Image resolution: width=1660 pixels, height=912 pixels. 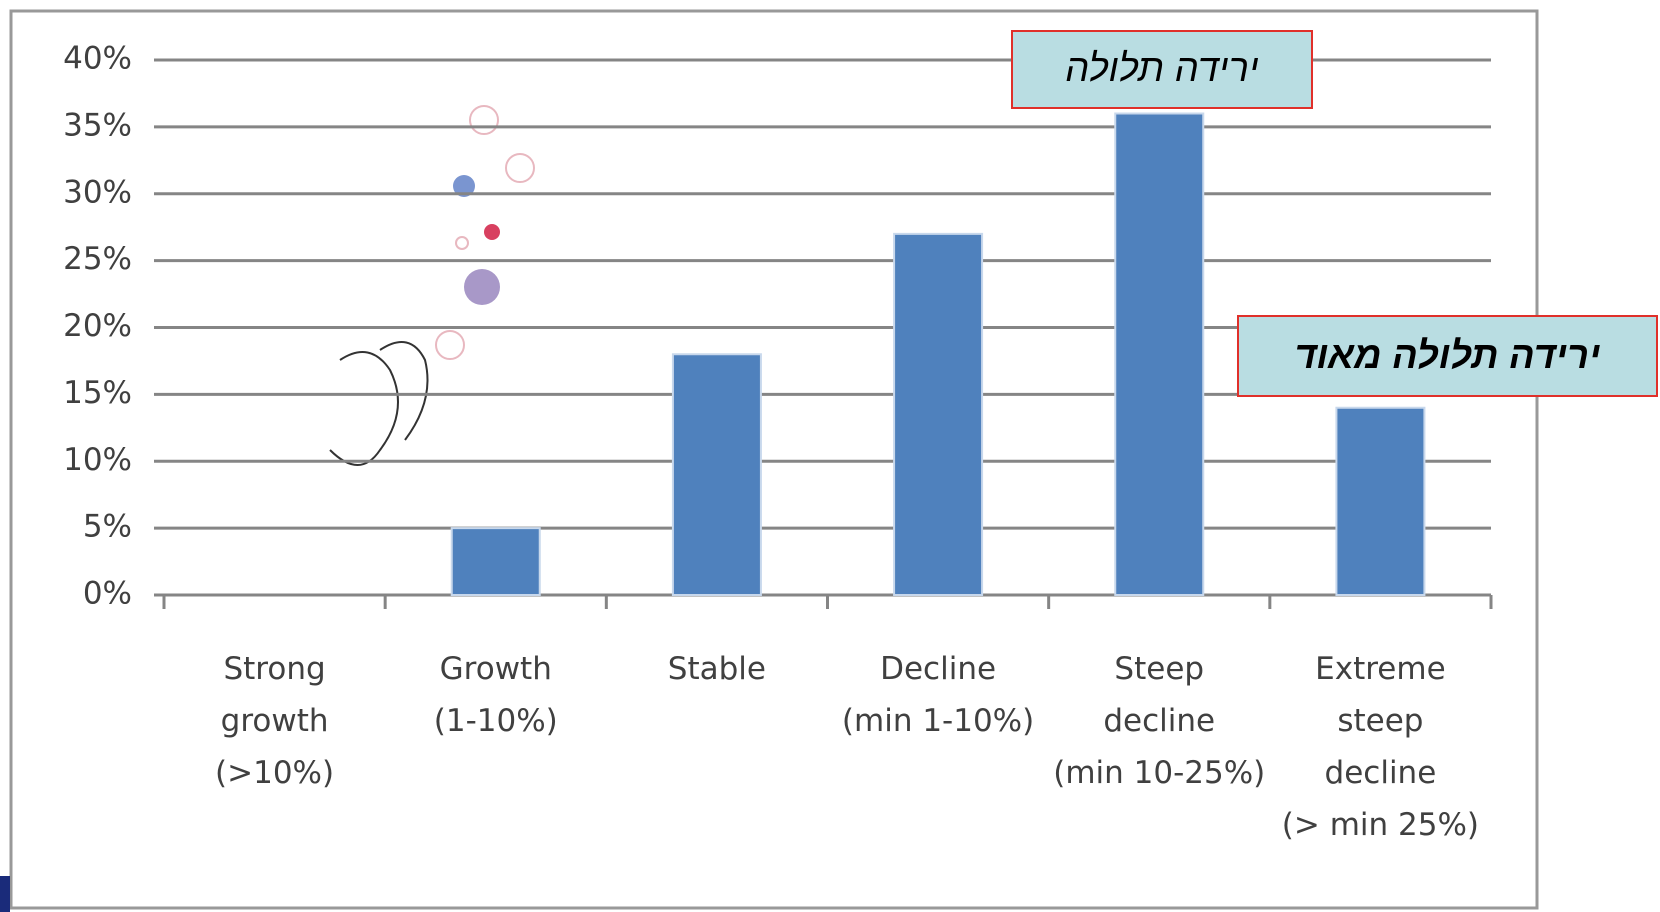 I want to click on y-tick-label: 20%, so click(x=97, y=326).